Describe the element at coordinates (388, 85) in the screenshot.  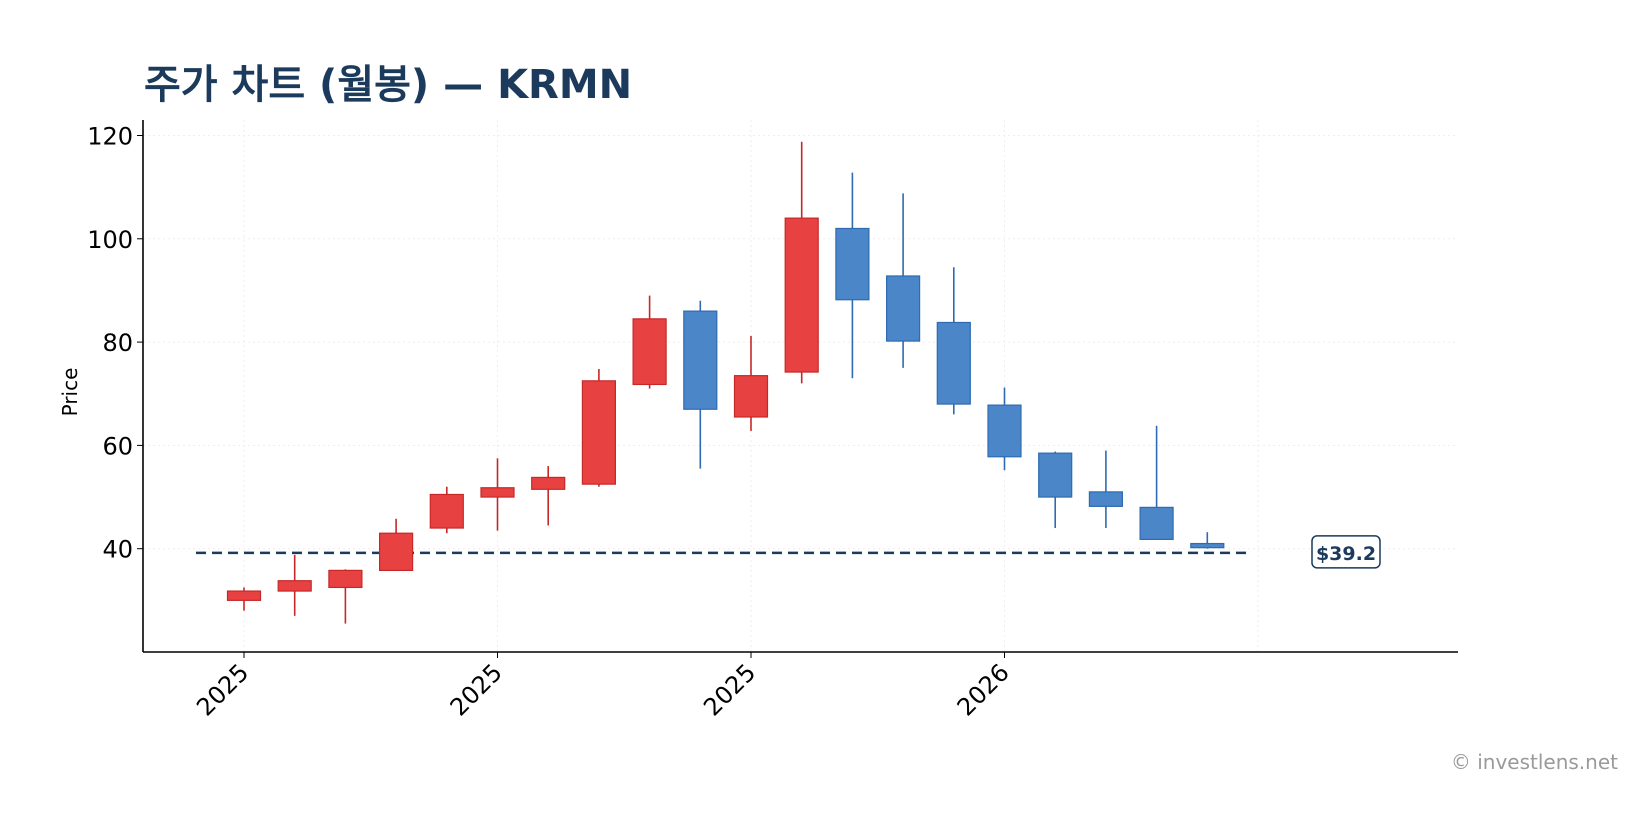
I see `chart-title: 주가 차트 (월봉) — KRMN` at that location.